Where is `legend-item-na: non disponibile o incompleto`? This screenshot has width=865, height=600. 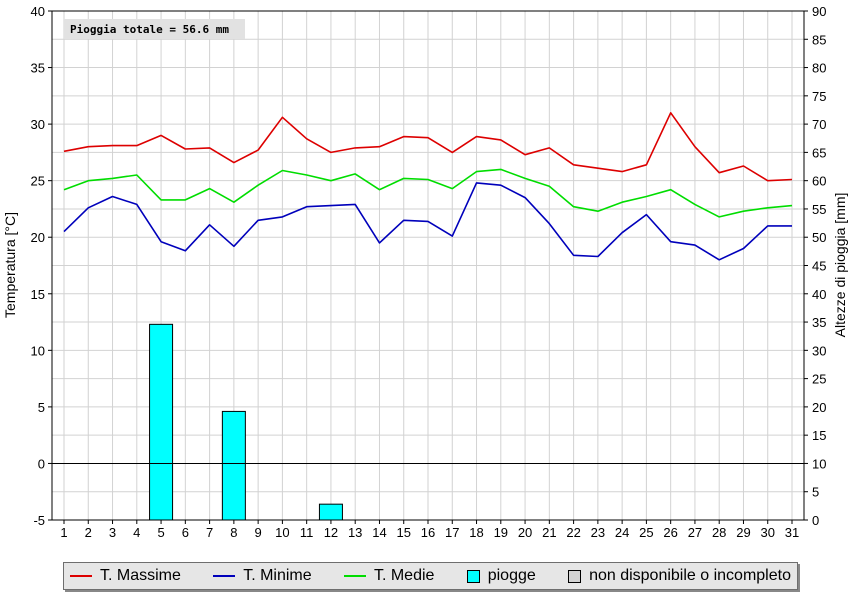 legend-item-na: non disponibile o incompleto is located at coordinates (679, 576).